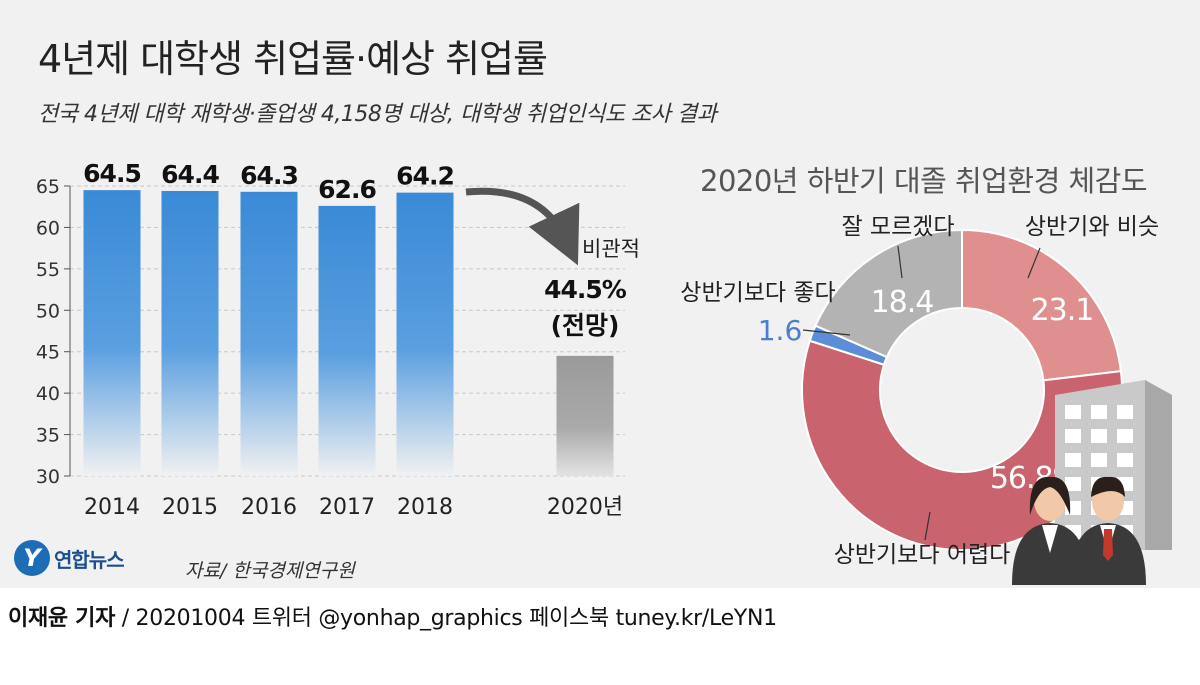 The image size is (1200, 685). What do you see at coordinates (269, 175) in the screenshot?
I see `bar-value-label: 64.3` at bounding box center [269, 175].